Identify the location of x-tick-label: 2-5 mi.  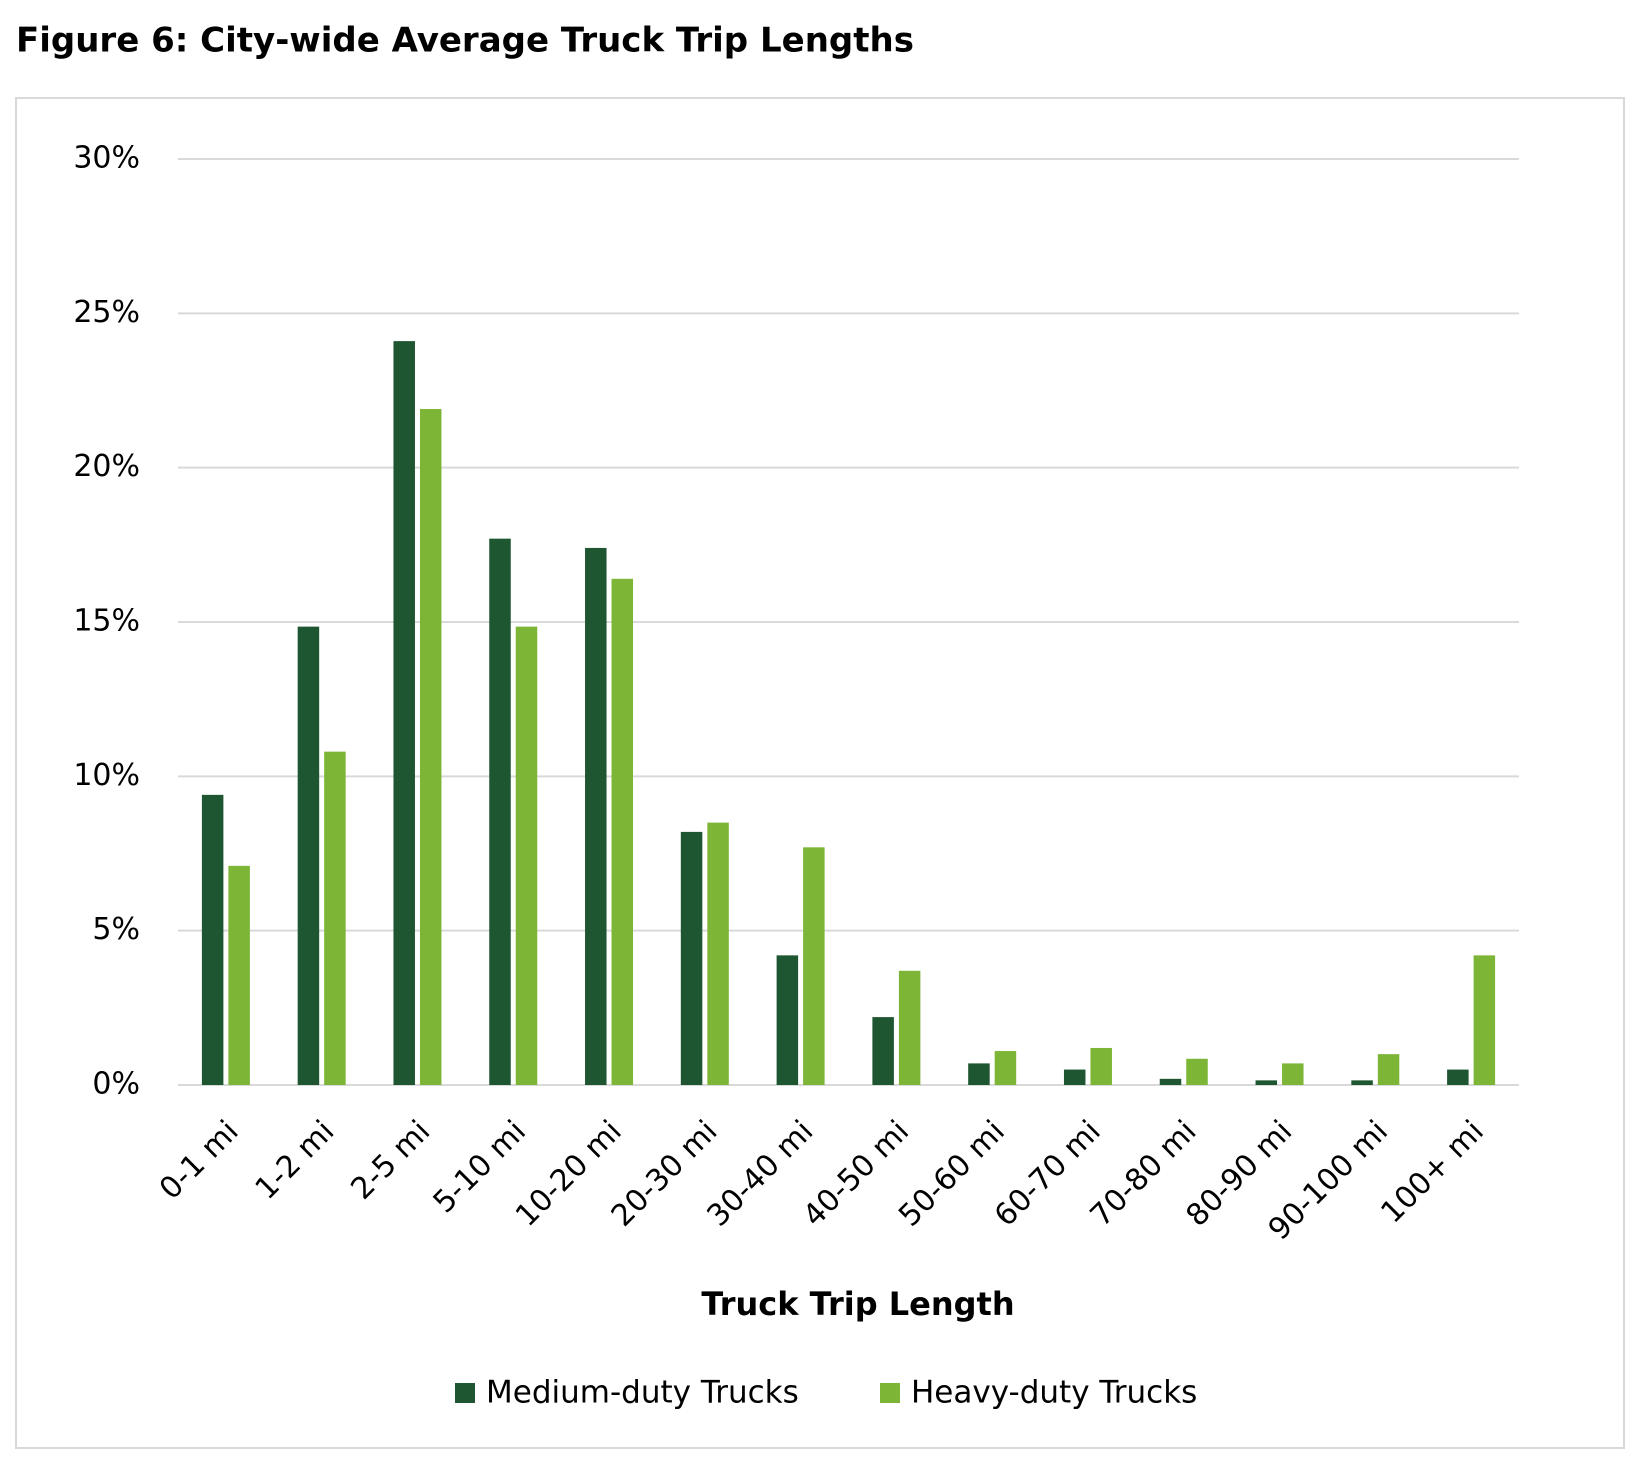
(390, 1160).